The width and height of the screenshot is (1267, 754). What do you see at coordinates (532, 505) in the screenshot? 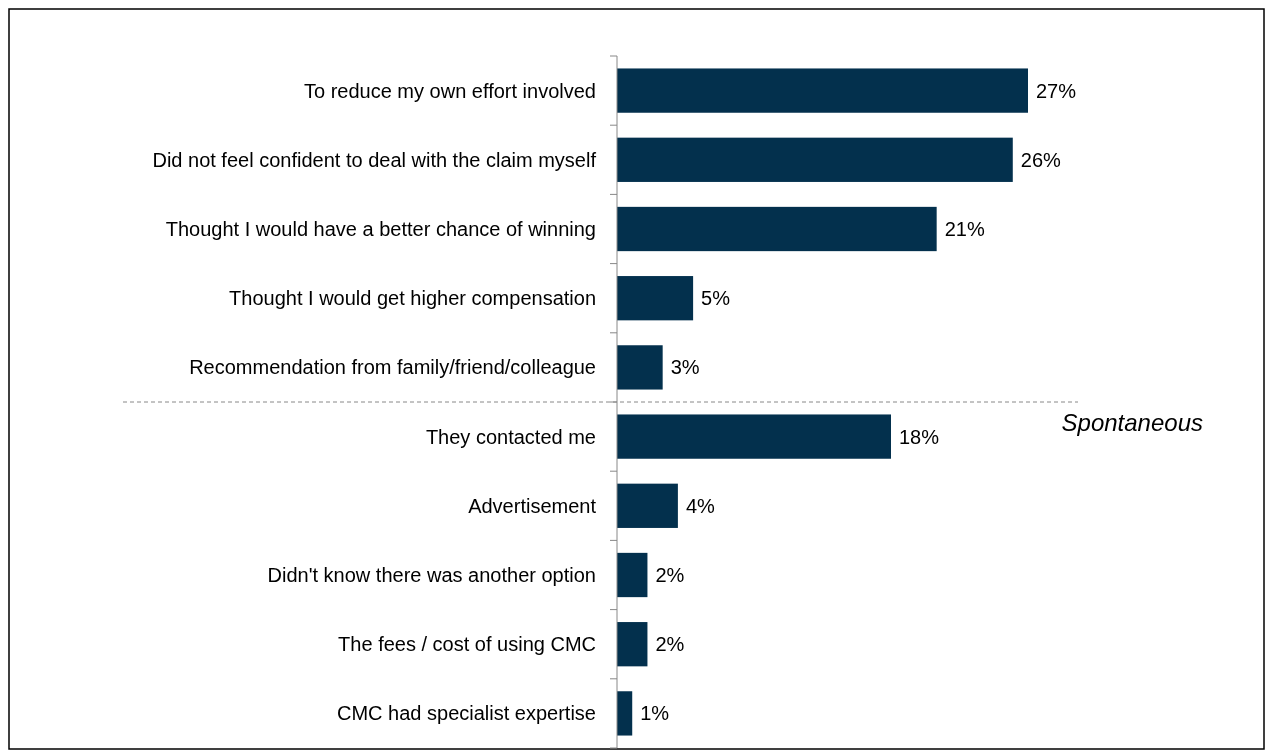
I see `y-tick-label: Advertisement` at bounding box center [532, 505].